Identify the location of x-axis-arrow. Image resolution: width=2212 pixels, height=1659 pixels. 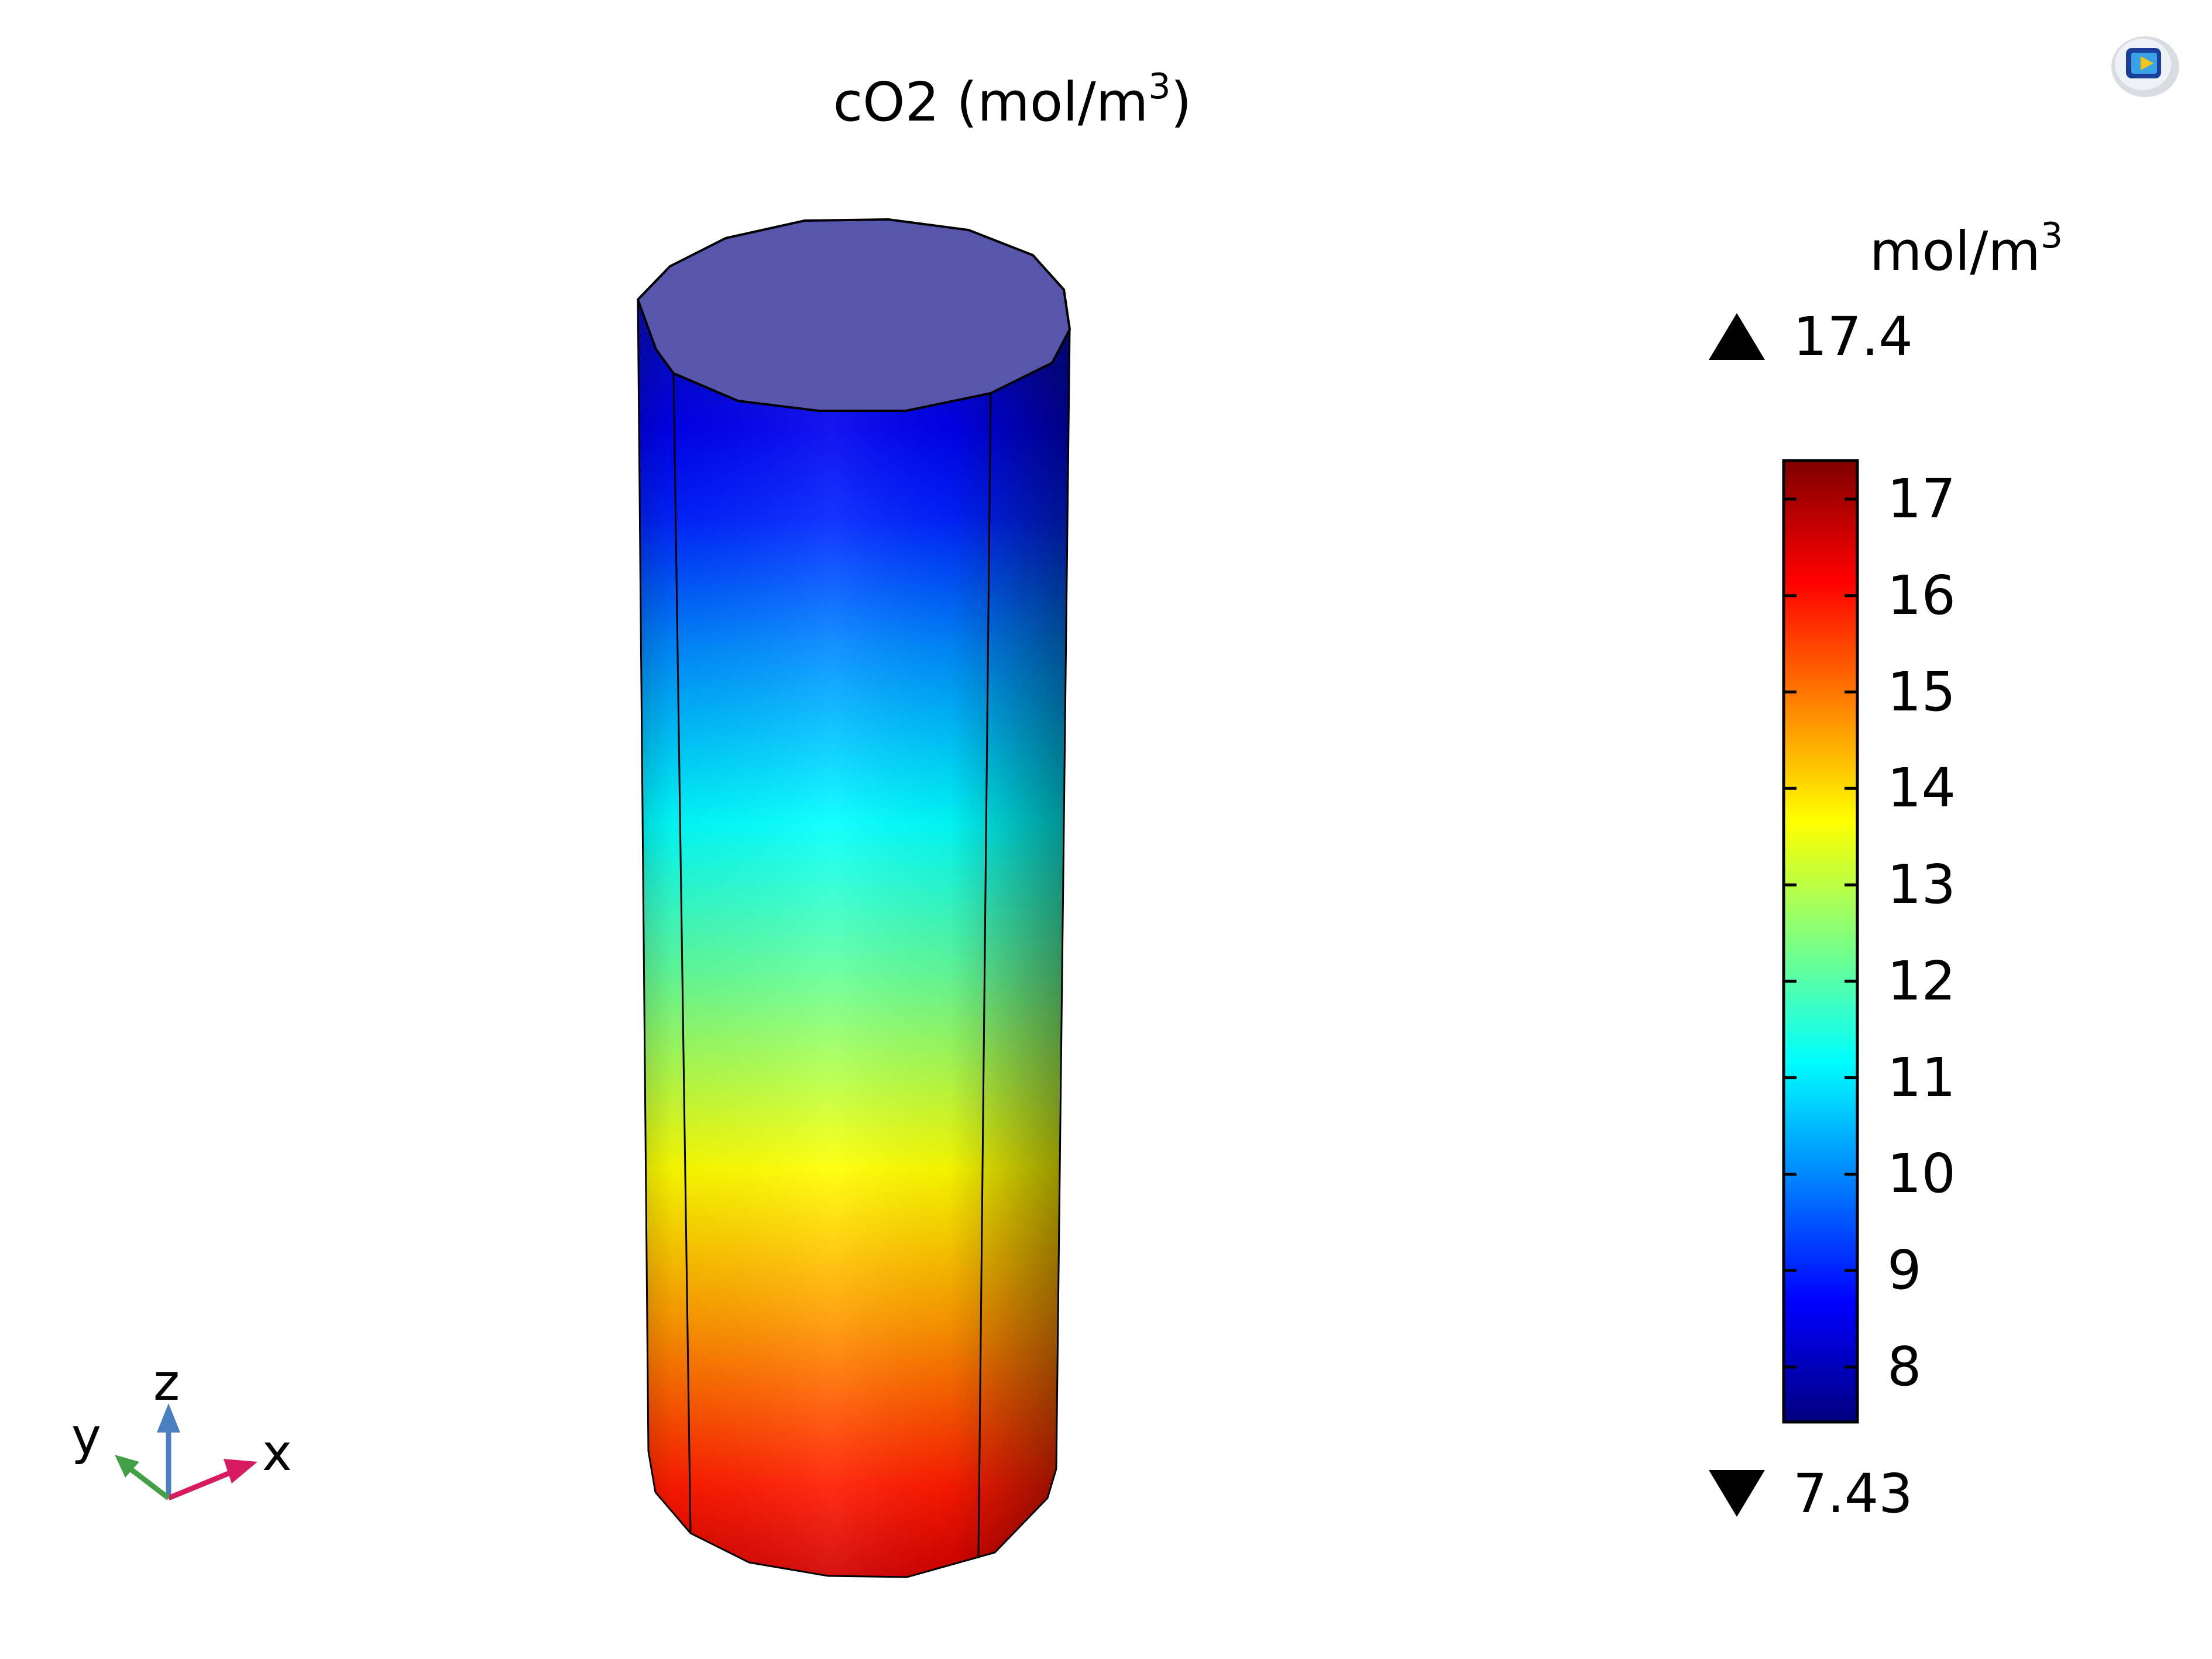
(199, 1485).